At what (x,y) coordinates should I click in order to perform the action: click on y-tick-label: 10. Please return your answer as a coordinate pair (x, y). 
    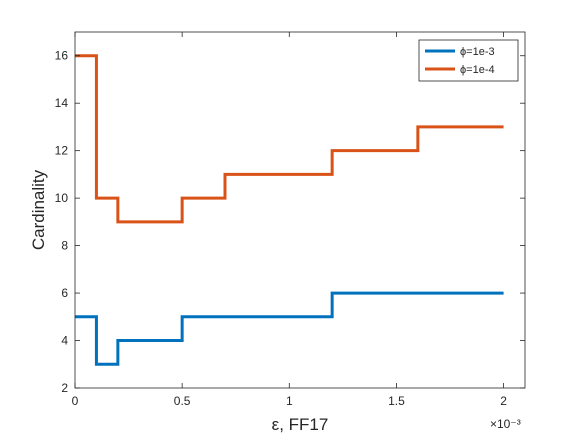
    Looking at the image, I should click on (62, 198).